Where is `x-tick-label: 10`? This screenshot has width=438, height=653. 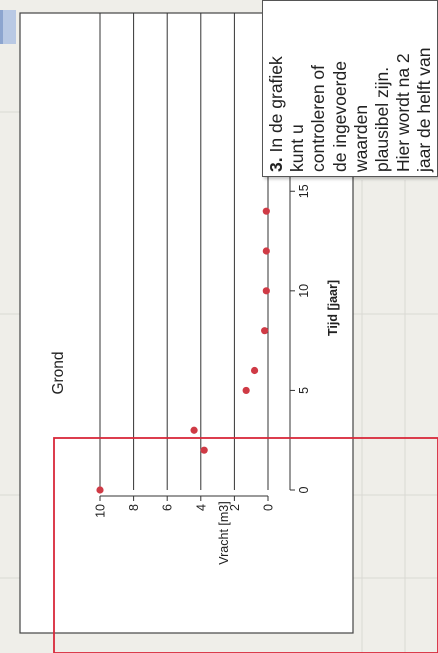 x-tick-label: 10 is located at coordinates (304, 291).